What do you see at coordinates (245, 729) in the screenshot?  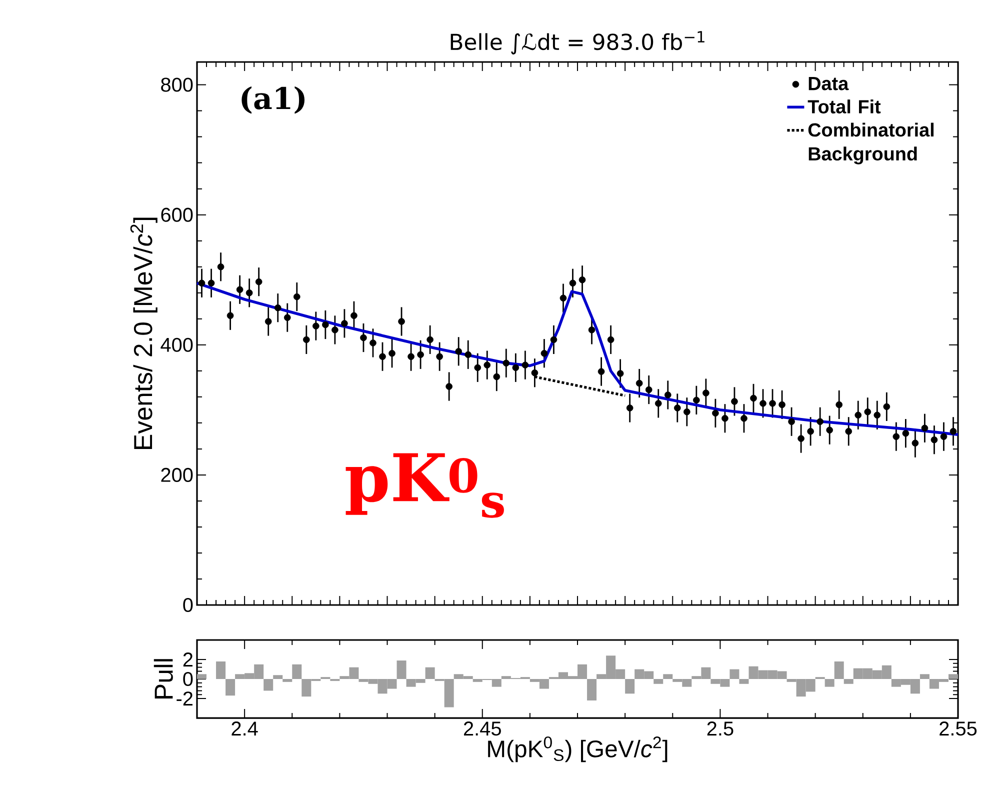 I see `x-tick-label: 2.4` at bounding box center [245, 729].